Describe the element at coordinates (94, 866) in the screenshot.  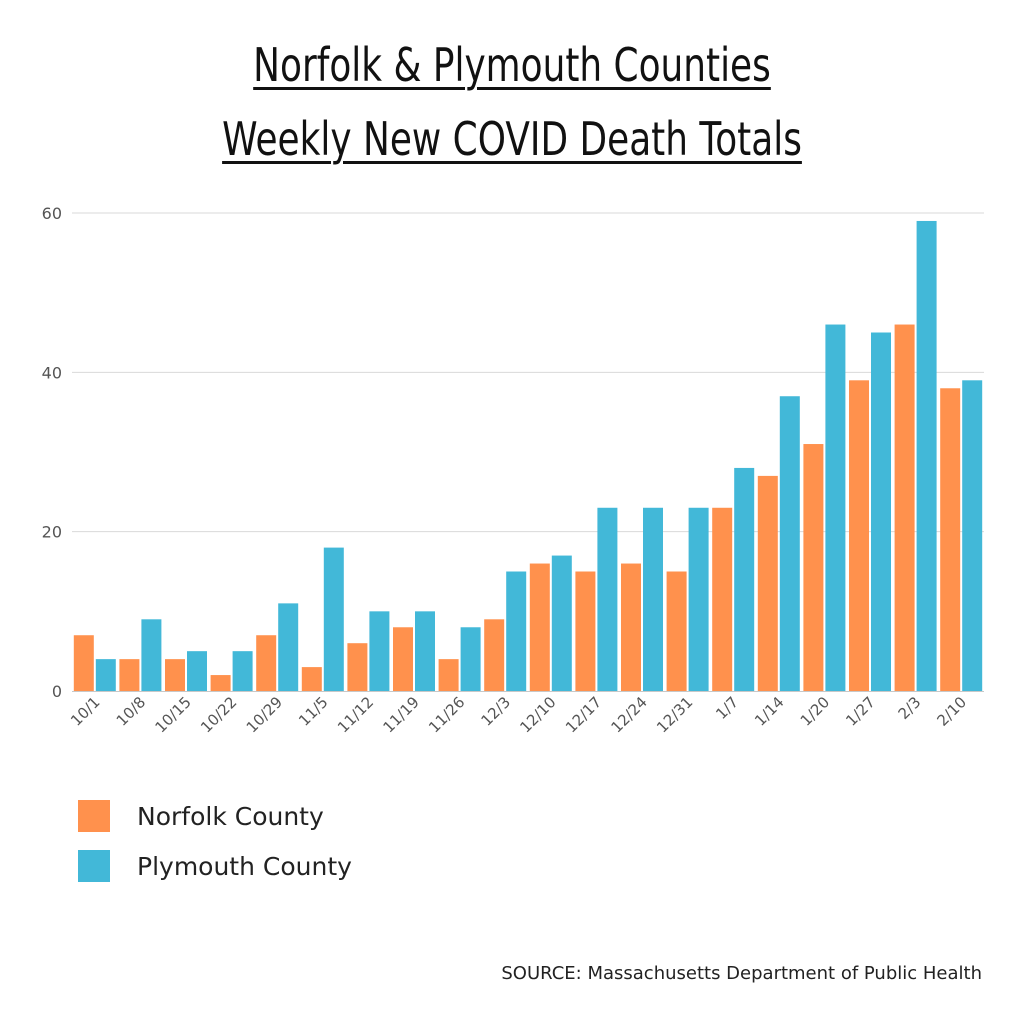
I see `legend-swatch-plymouth` at that location.